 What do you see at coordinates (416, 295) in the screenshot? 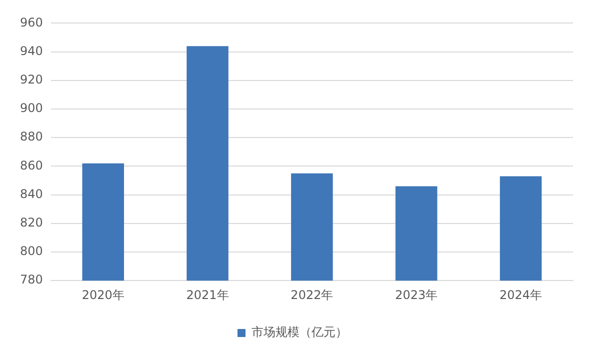
I see `x-tick-label: 2023年` at bounding box center [416, 295].